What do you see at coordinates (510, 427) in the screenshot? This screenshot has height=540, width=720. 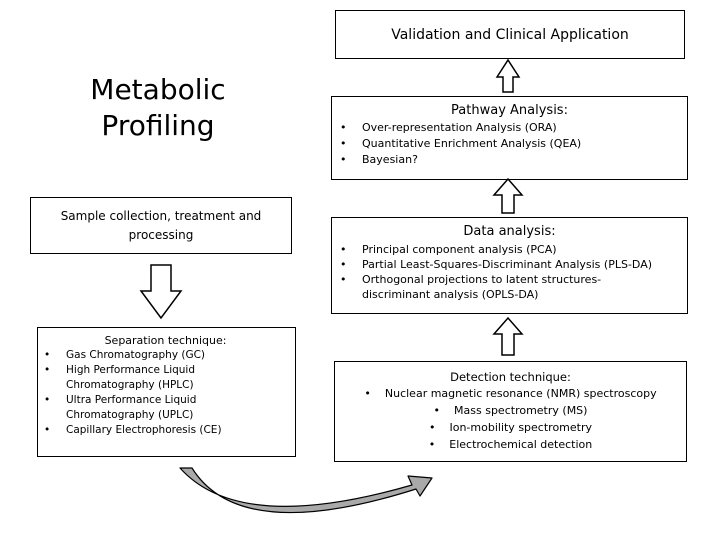 I see `detection-technique-item: Ion-mobility spectrometry` at bounding box center [510, 427].